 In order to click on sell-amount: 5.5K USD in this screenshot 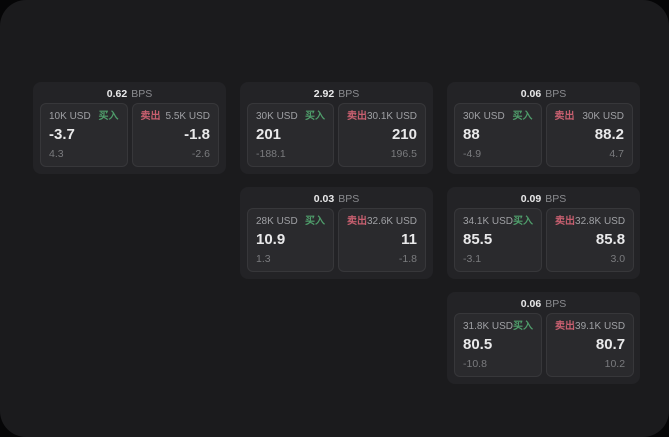, I will do `click(187, 116)`.